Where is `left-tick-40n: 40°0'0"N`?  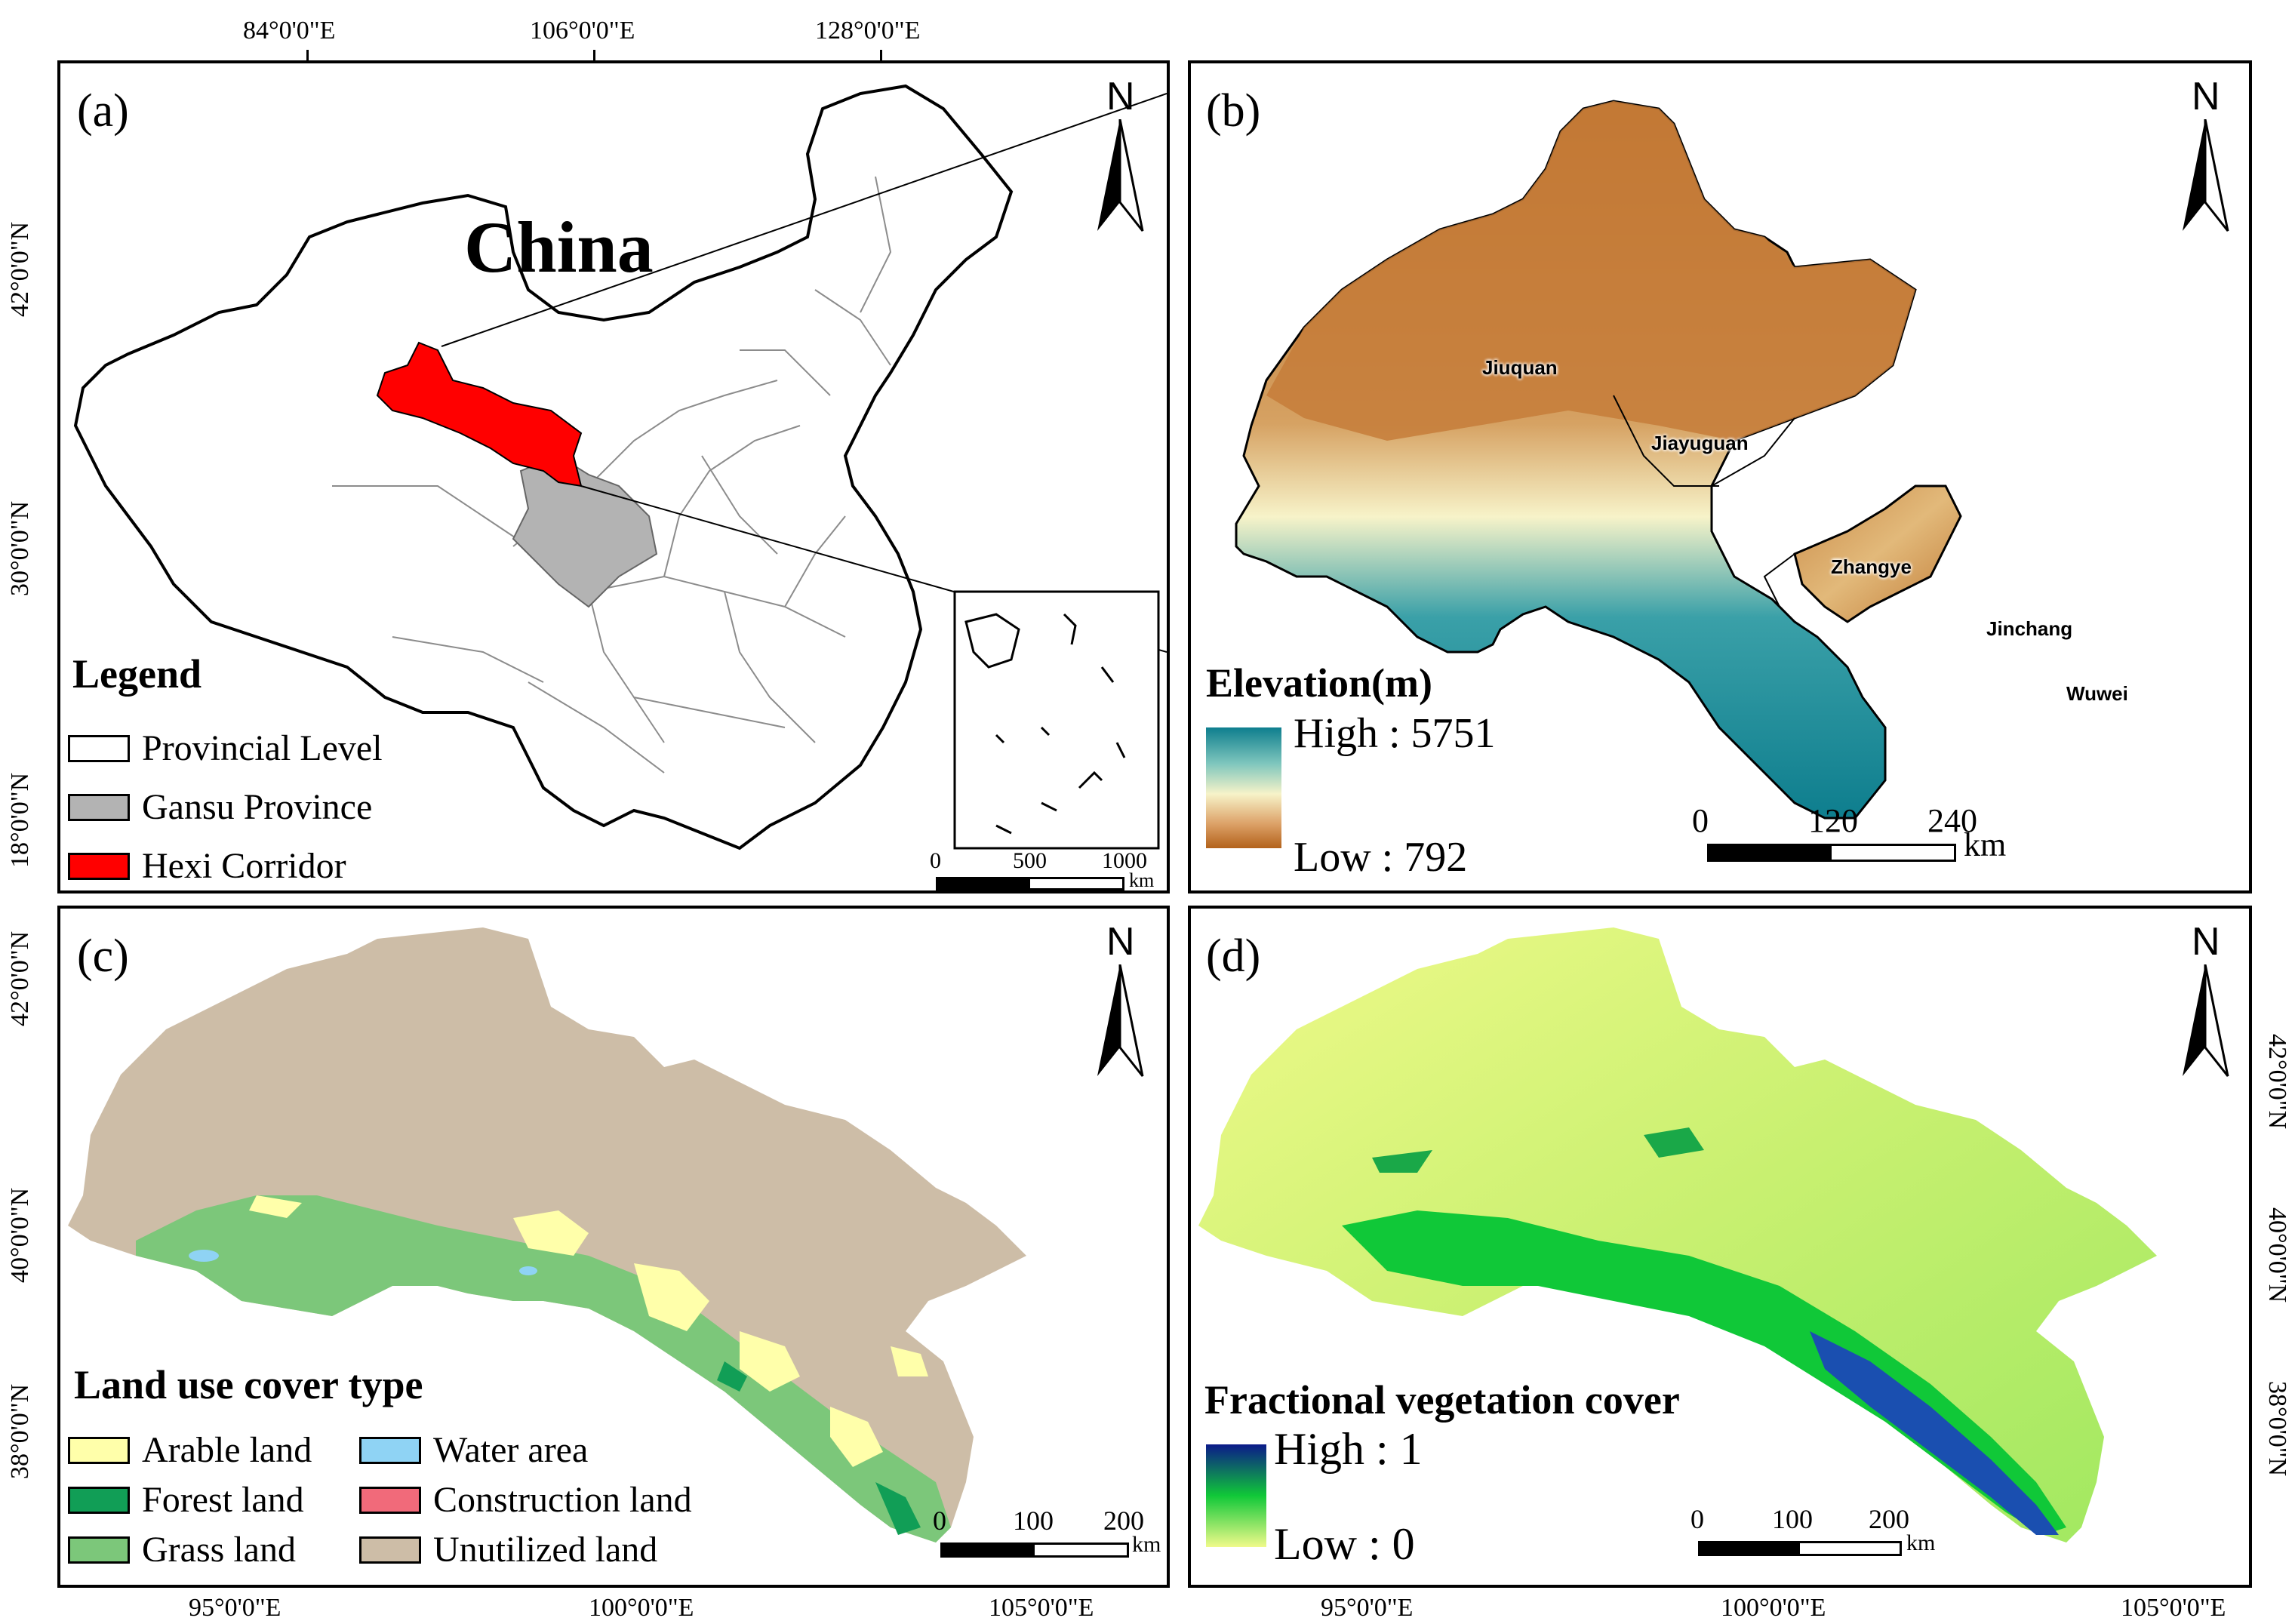
left-tick-40n: 40°0'0"N is located at coordinates (20, 1235).